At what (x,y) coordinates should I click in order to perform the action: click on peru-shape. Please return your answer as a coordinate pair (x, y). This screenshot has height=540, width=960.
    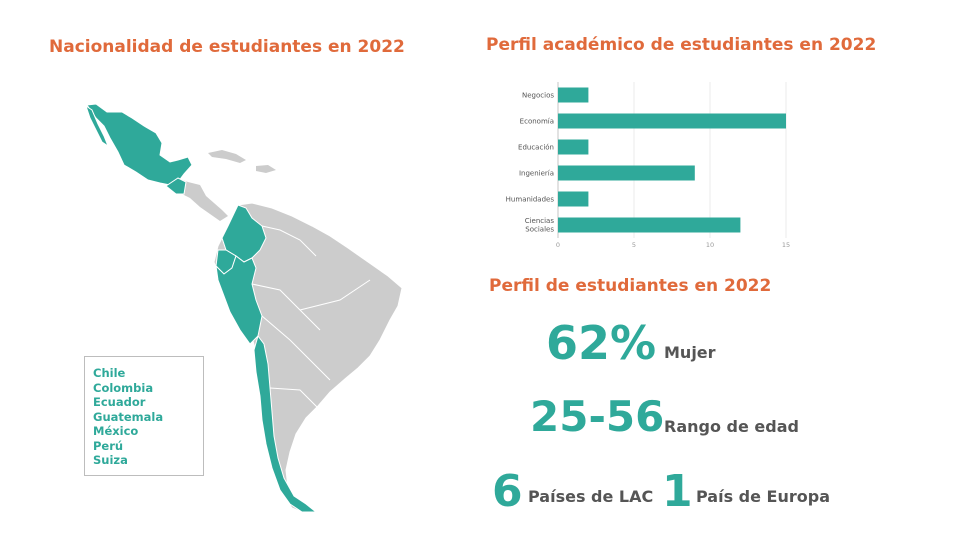
    Looking at the image, I should click on (239, 300).